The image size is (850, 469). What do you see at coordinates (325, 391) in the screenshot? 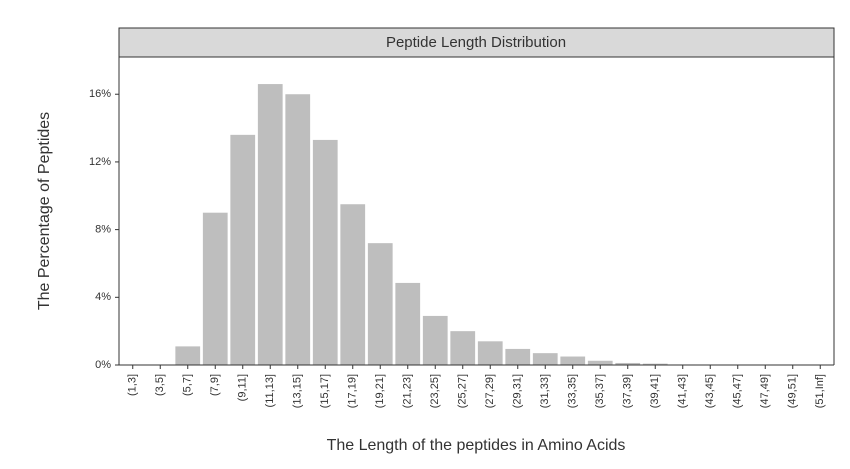
I see `x-tick-label: (15,17]` at bounding box center [325, 391].